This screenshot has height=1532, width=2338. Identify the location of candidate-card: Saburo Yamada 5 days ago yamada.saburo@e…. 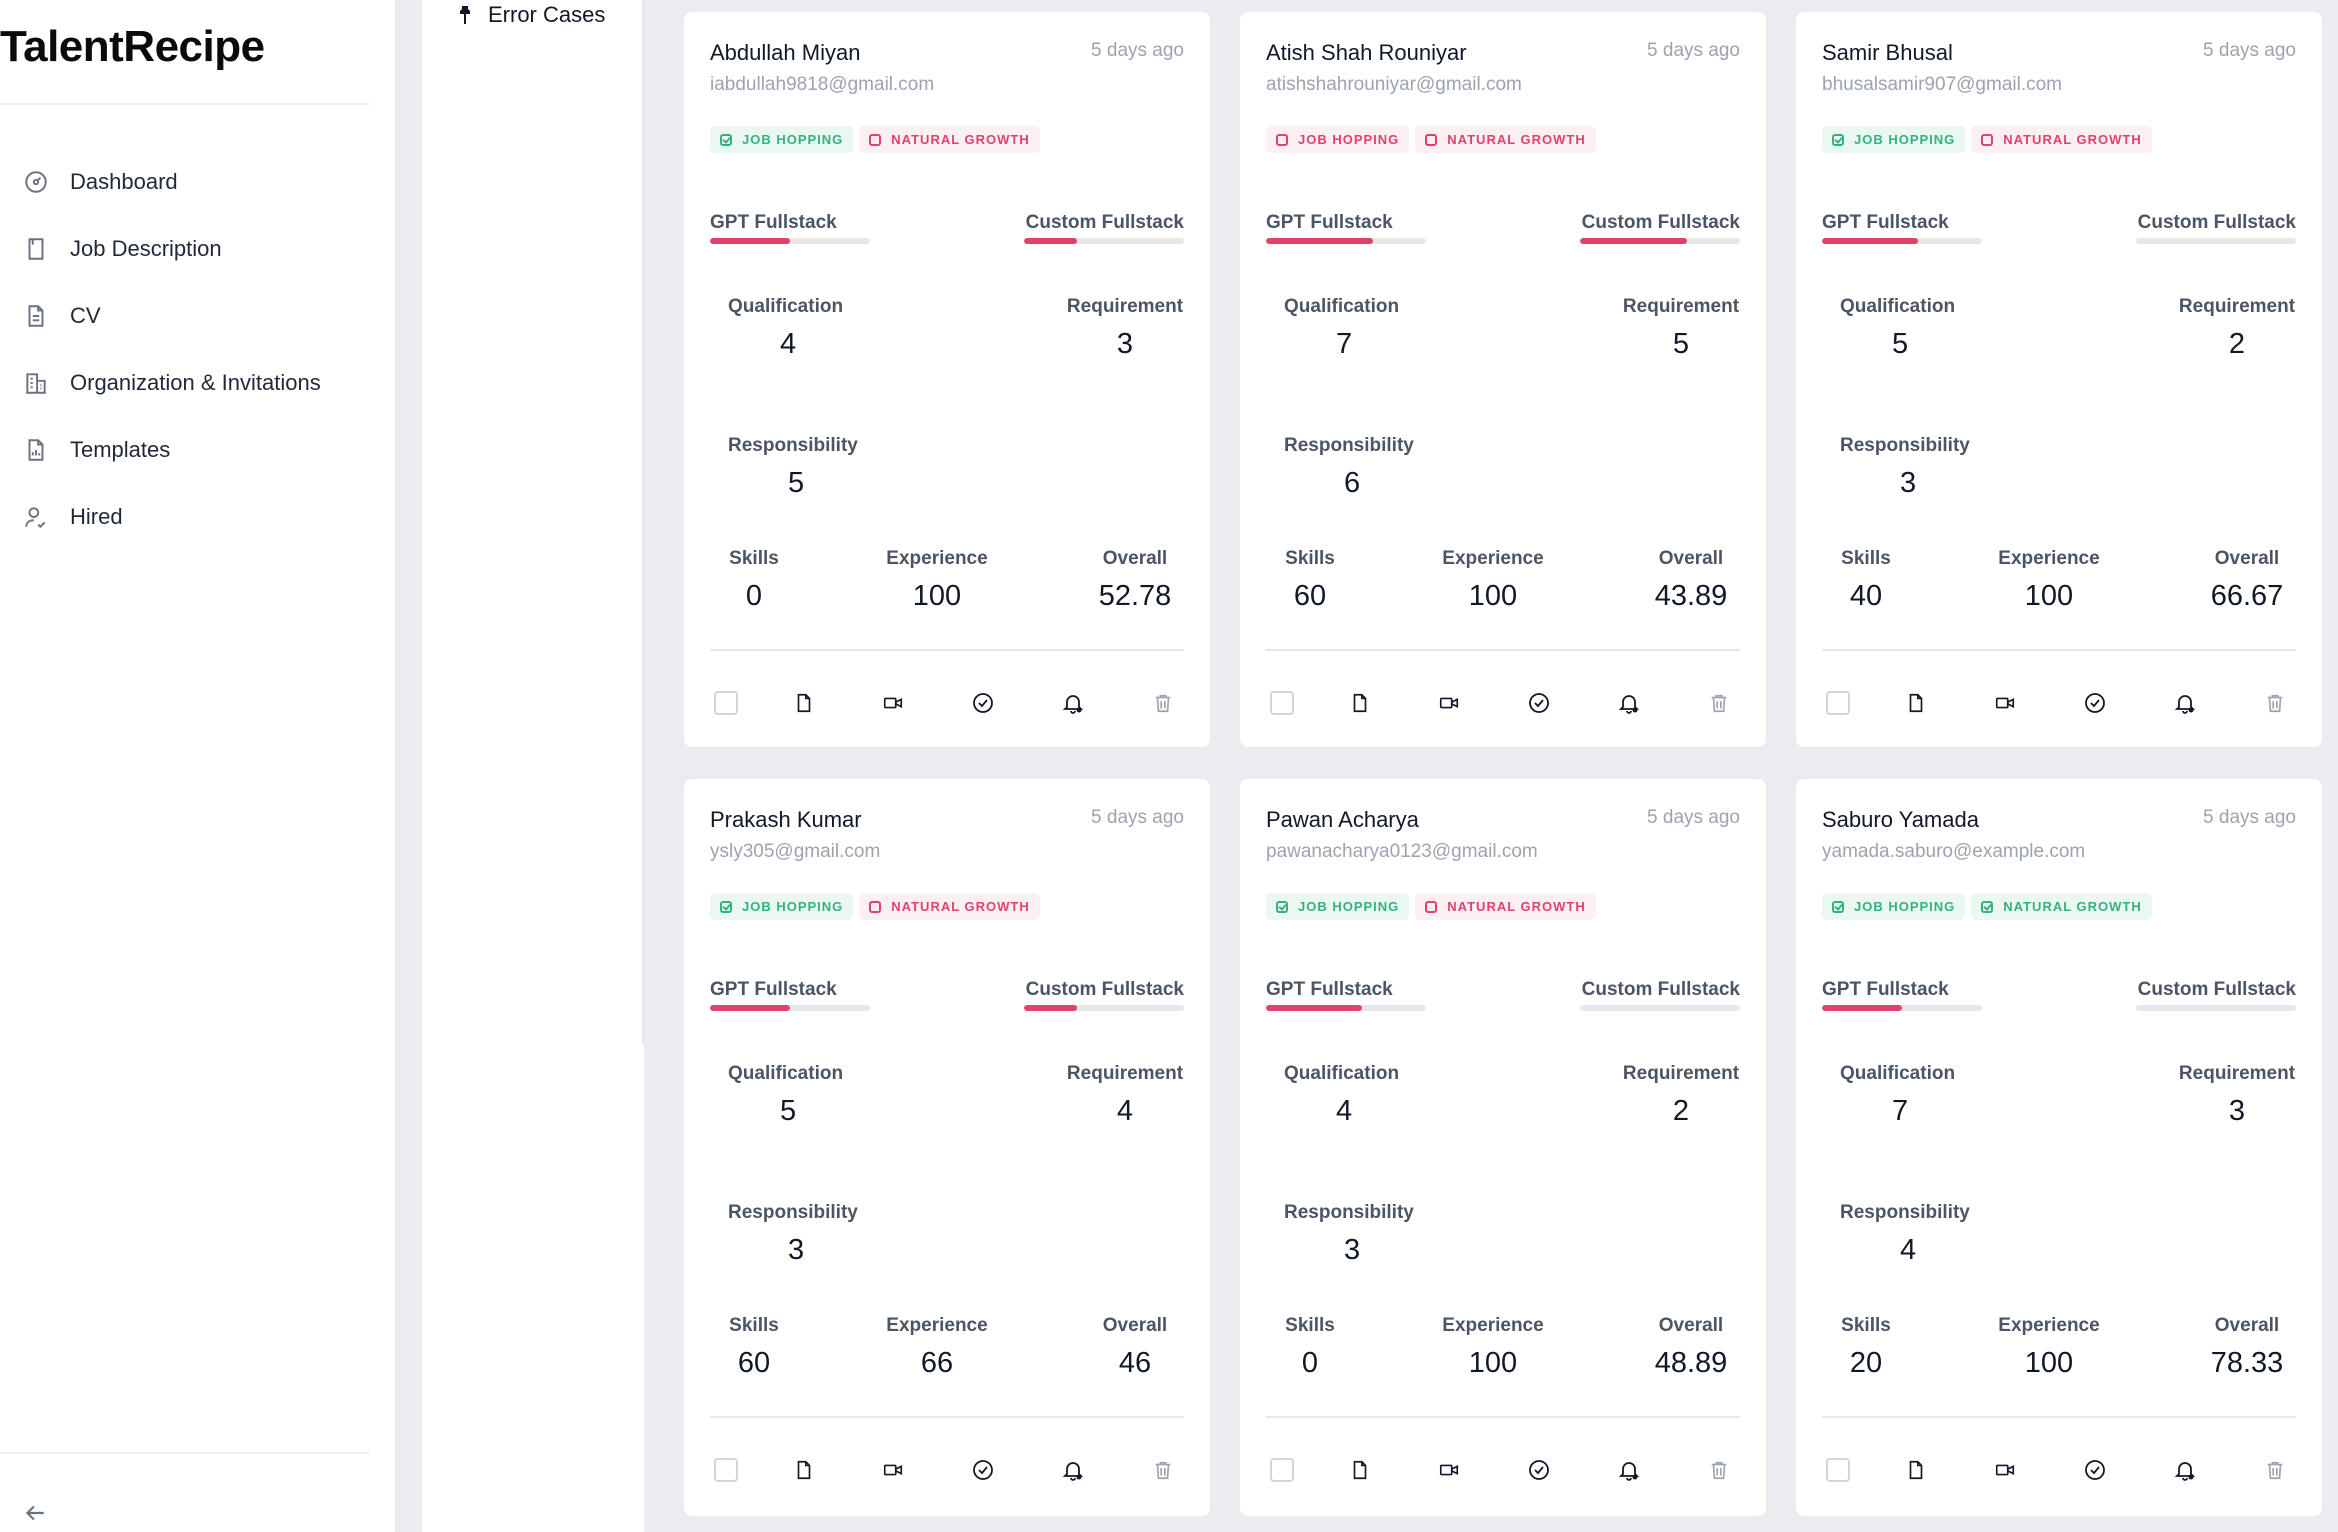
(2059, 1147).